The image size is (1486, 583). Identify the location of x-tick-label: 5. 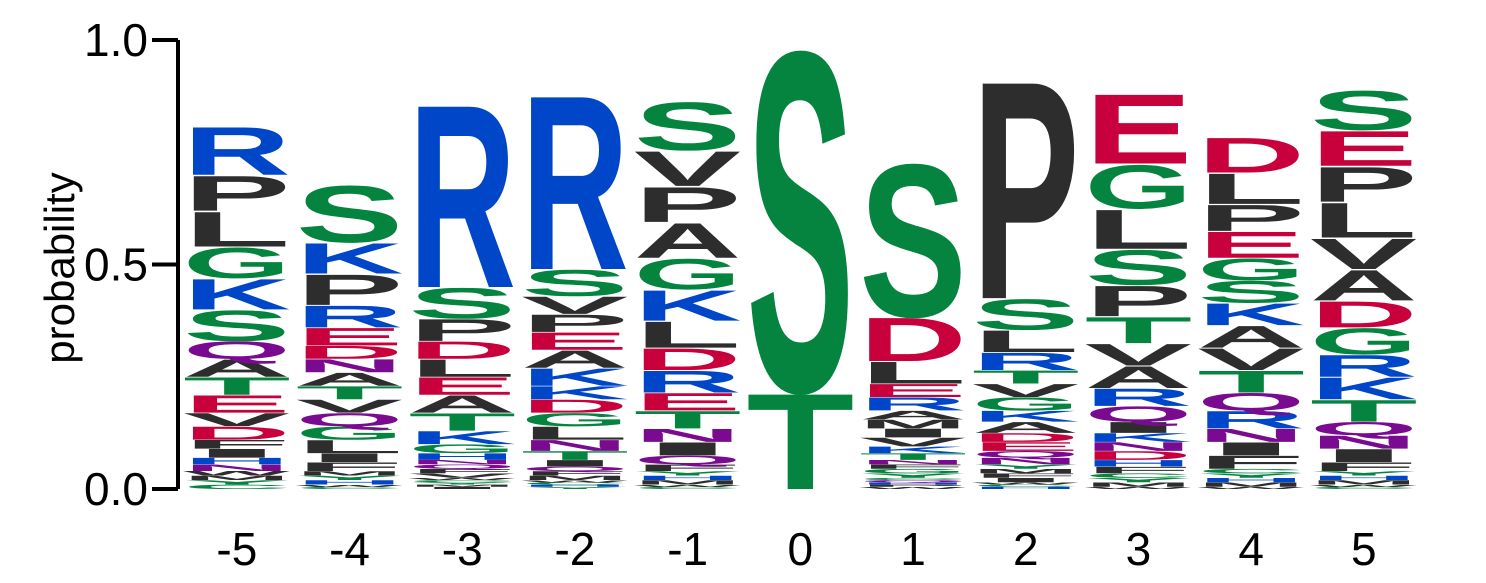
(1364, 549).